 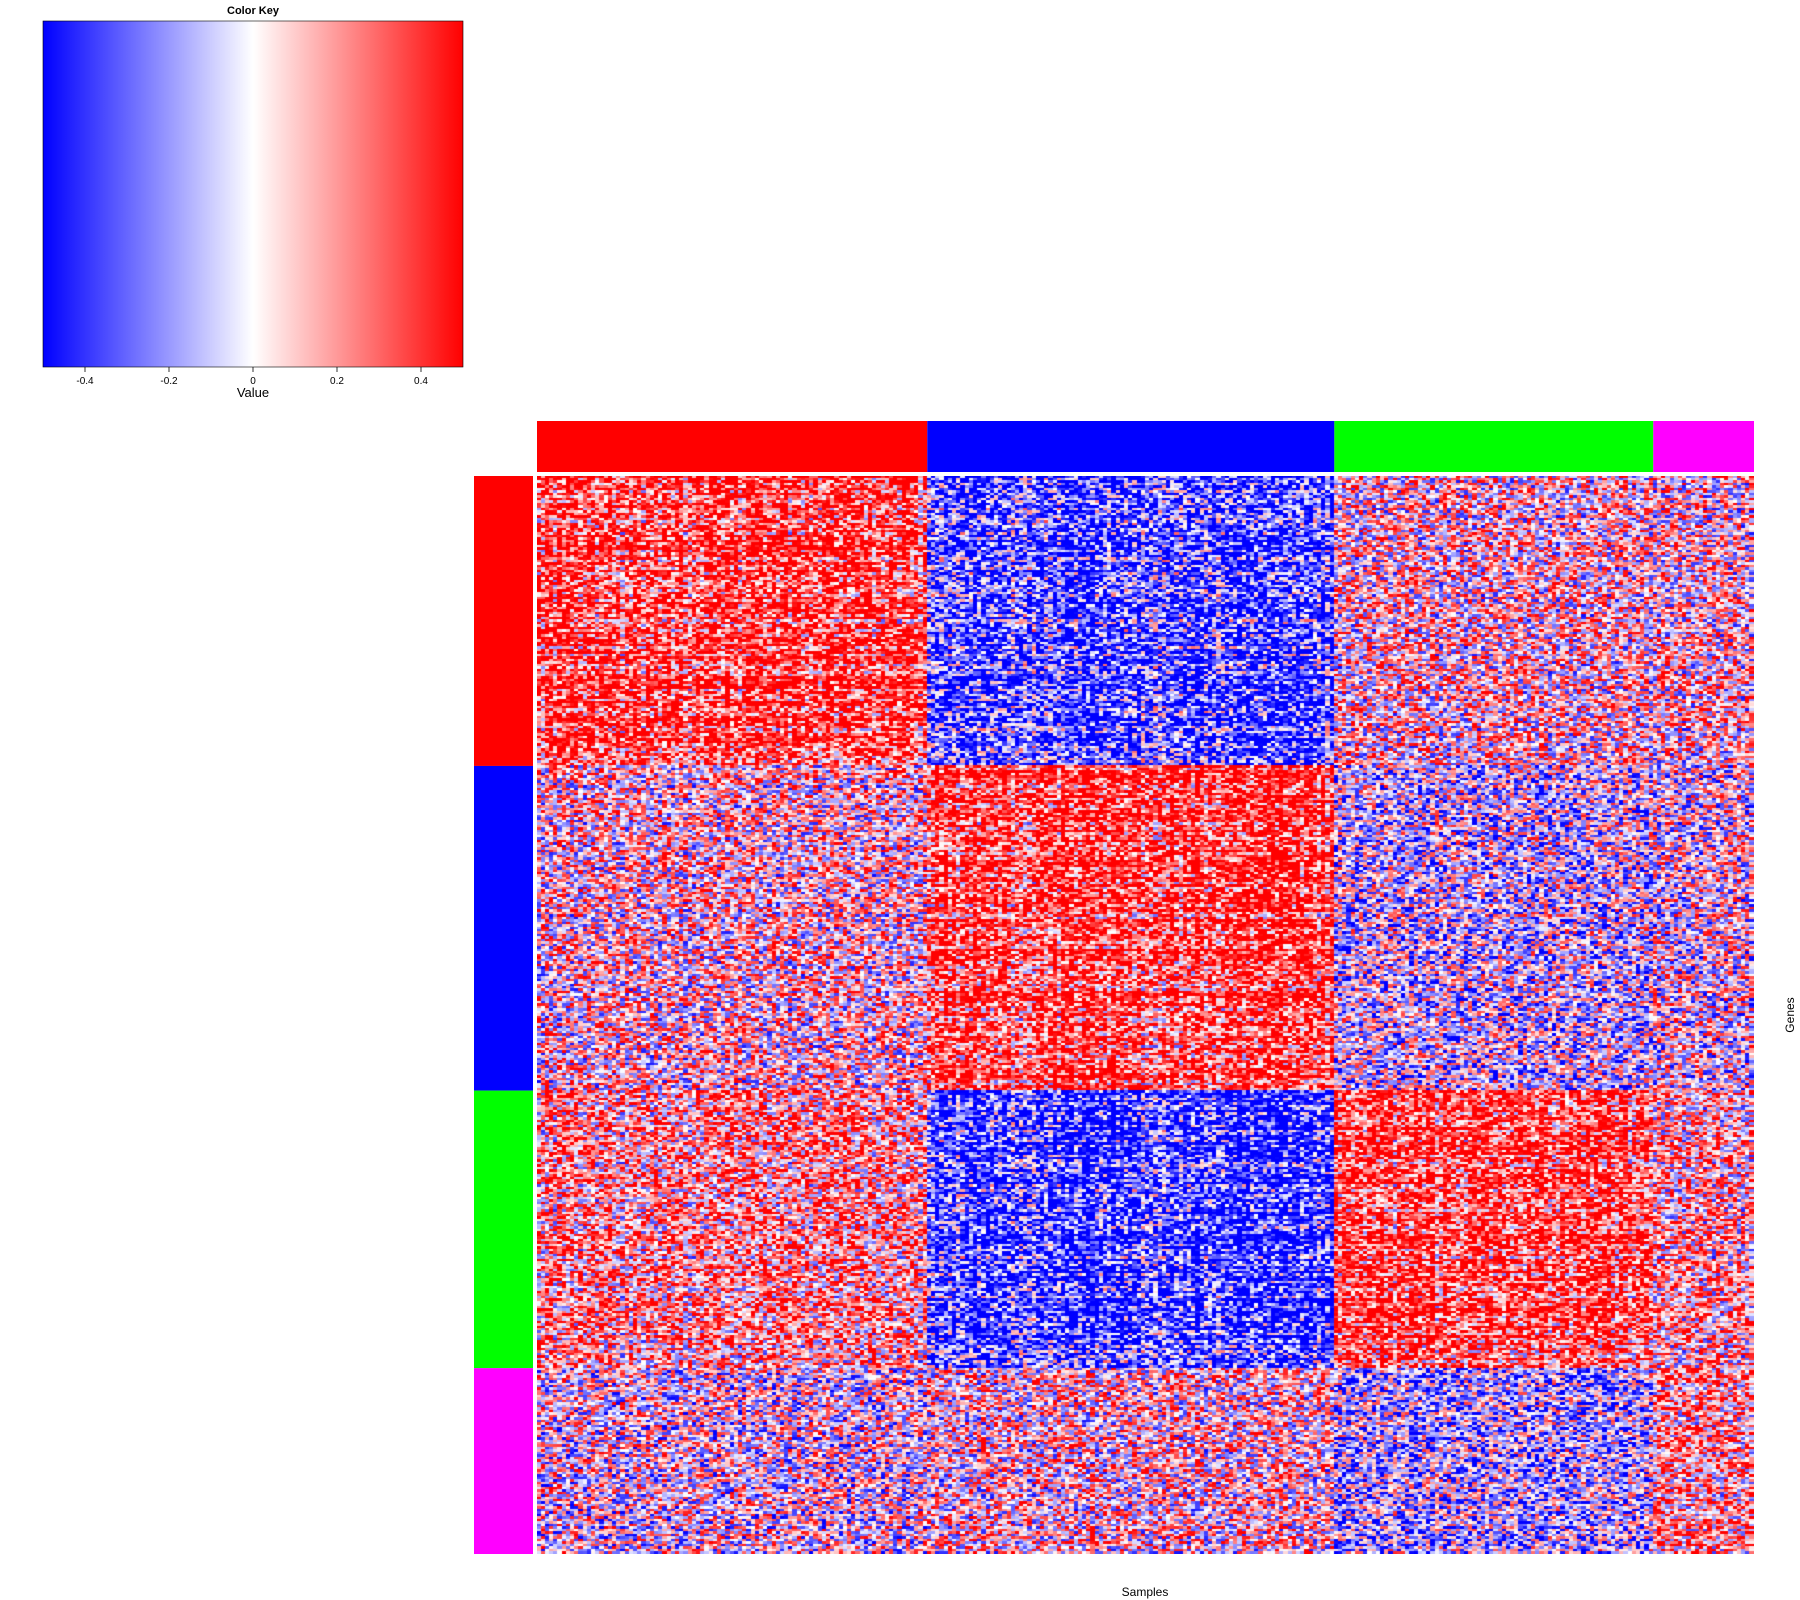 I want to click on column-side-colors, so click(x=1145, y=446).